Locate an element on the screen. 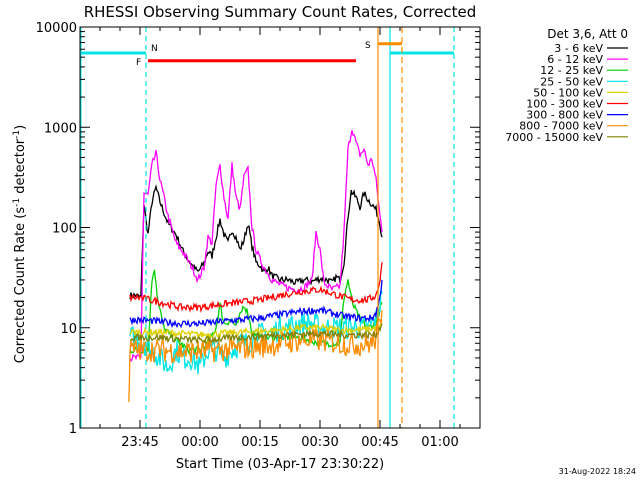 The image size is (640, 480). x-tick-label-5: 01:00 is located at coordinates (439, 442).